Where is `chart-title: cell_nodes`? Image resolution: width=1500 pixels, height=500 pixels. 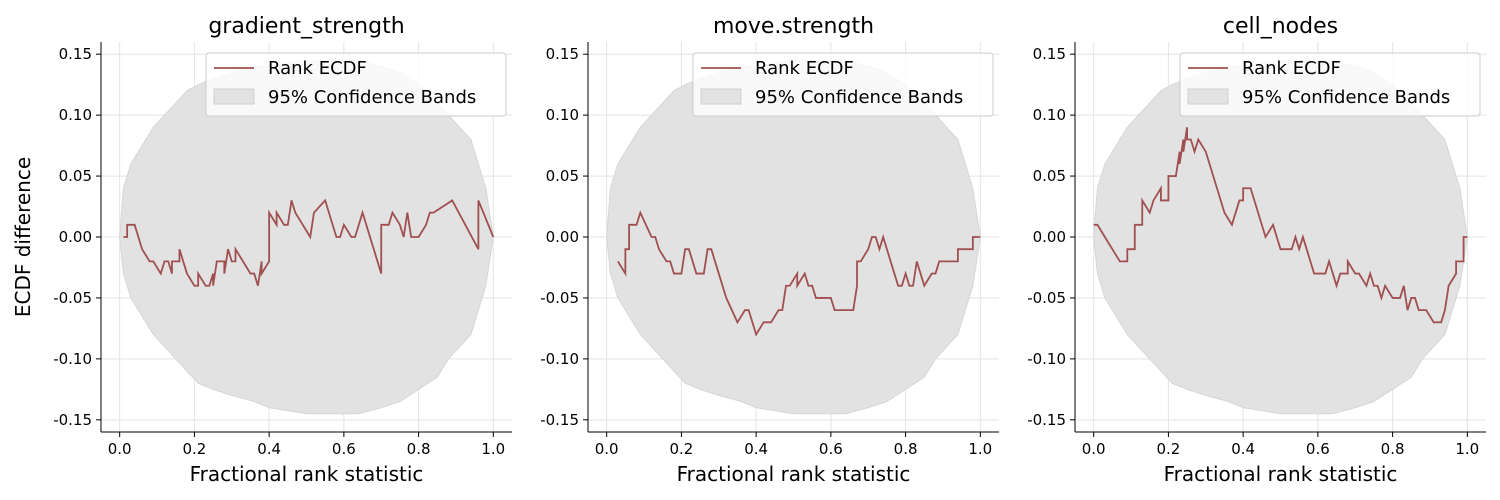 chart-title: cell_nodes is located at coordinates (1280, 26).